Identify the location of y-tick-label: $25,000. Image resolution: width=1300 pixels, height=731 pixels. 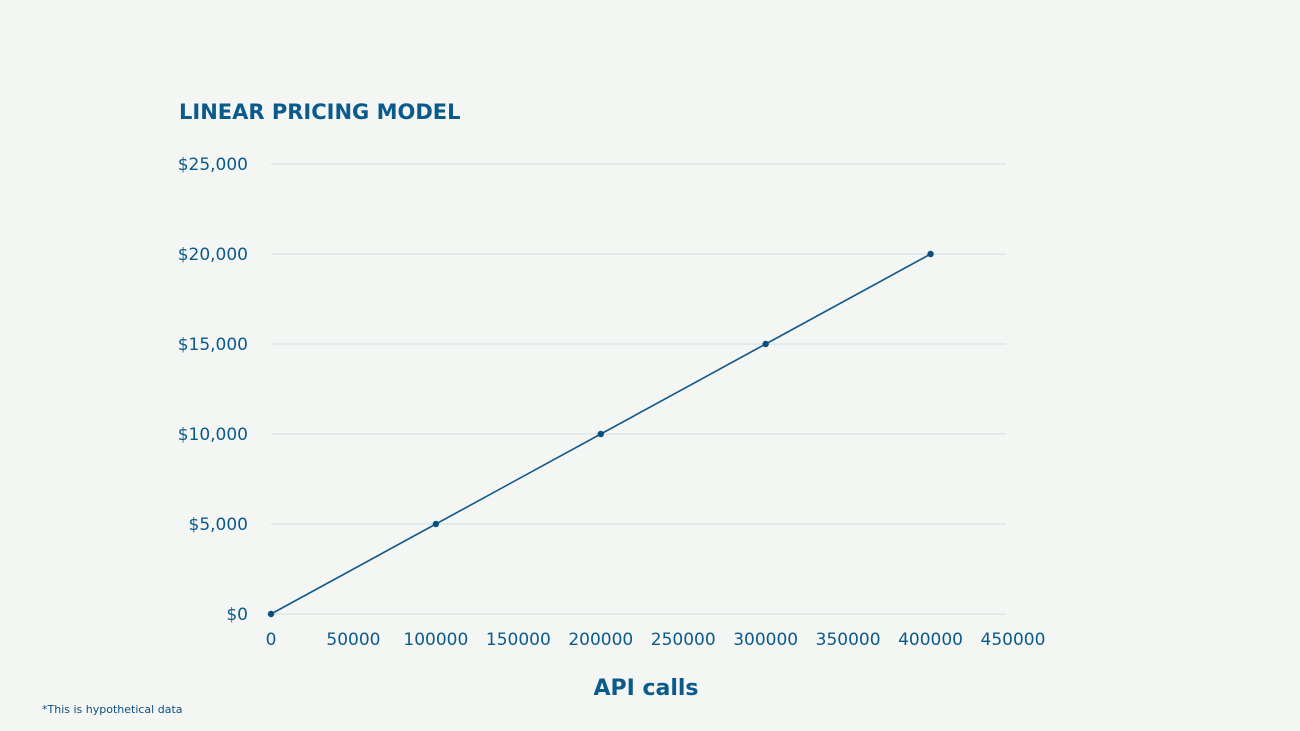
(213, 165).